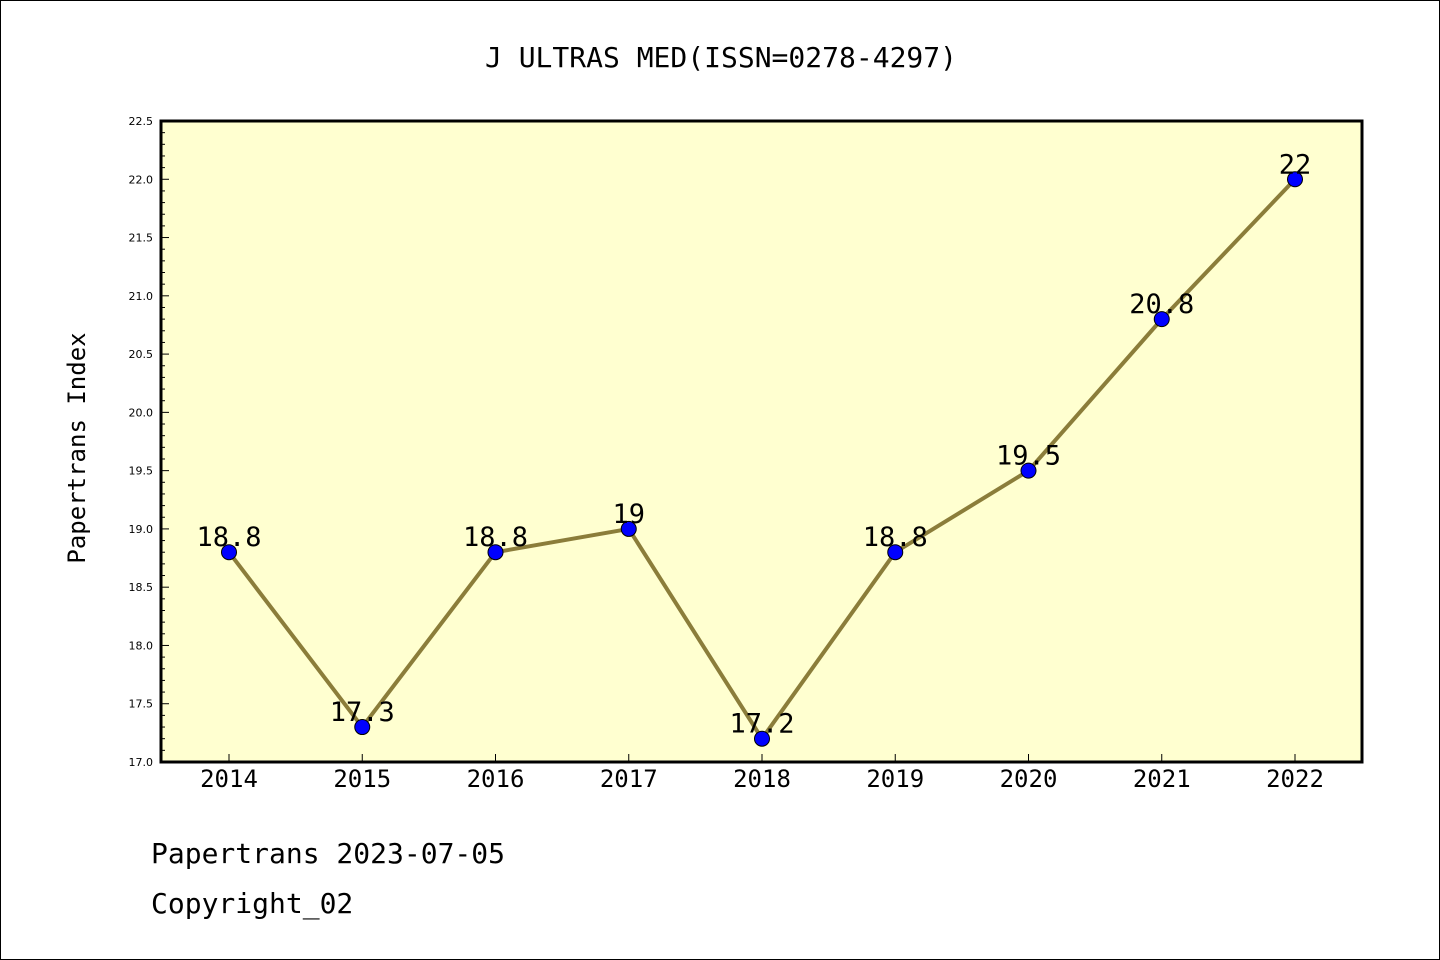 This screenshot has width=1440, height=960. Describe the element at coordinates (141, 238) in the screenshot. I see `y-tick-label: 21.5` at that location.